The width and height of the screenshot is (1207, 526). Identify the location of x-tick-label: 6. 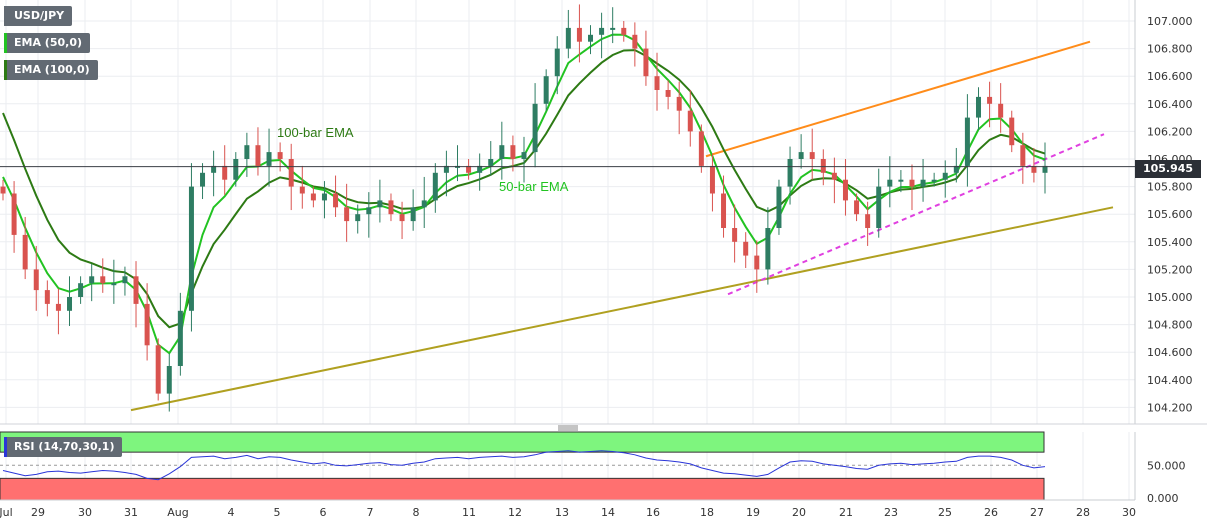
(323, 512).